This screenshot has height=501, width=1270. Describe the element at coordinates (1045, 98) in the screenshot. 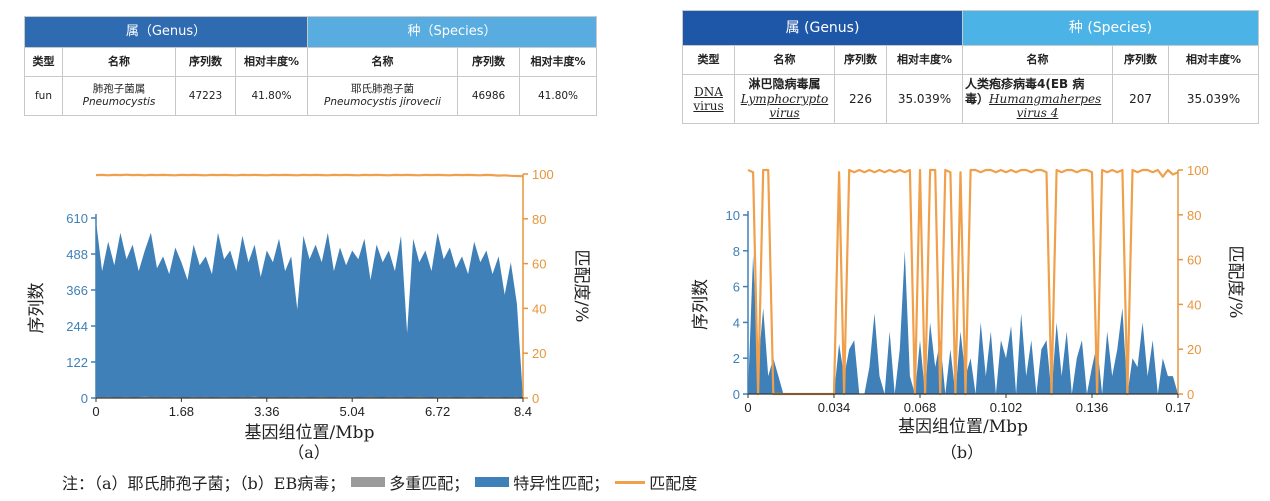

I see `species-name-latin: Humangmaherpes` at that location.